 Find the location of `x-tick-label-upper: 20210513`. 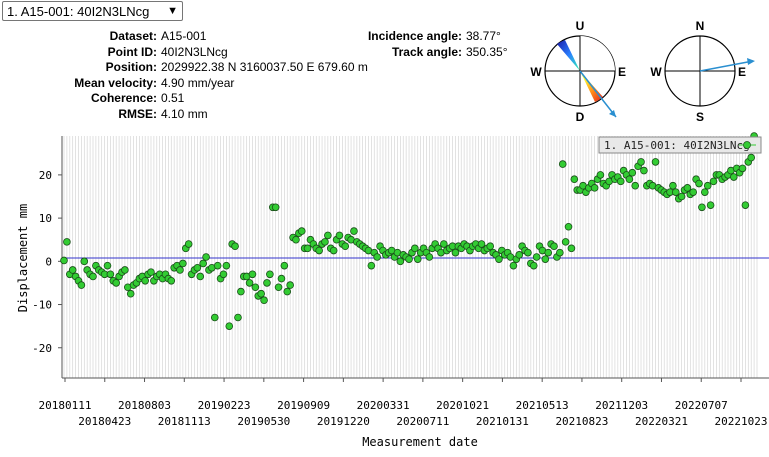

x-tick-label-upper: 20210513 is located at coordinates (542, 405).